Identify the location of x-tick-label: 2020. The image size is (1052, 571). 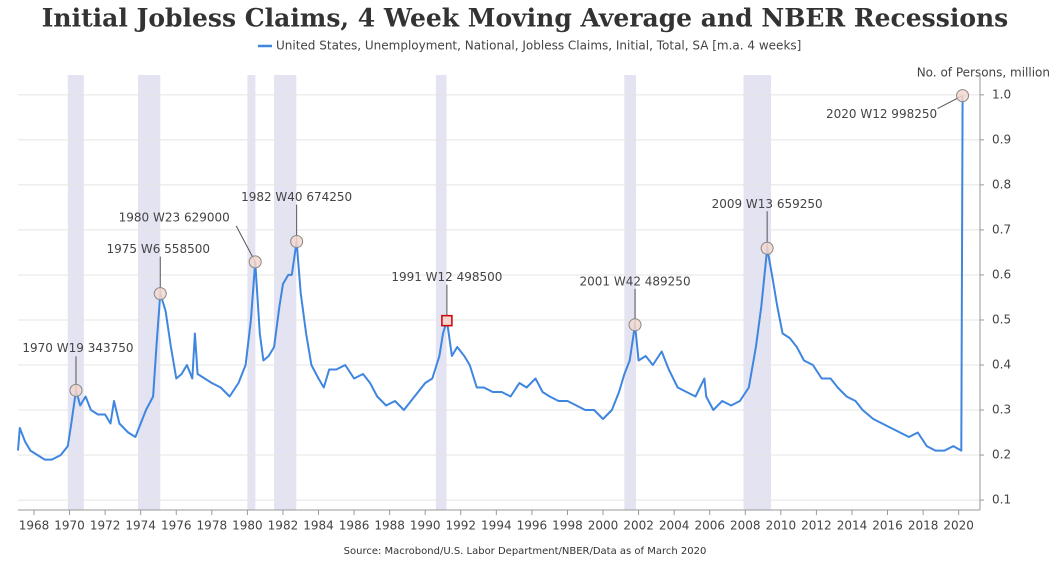
(958, 526).